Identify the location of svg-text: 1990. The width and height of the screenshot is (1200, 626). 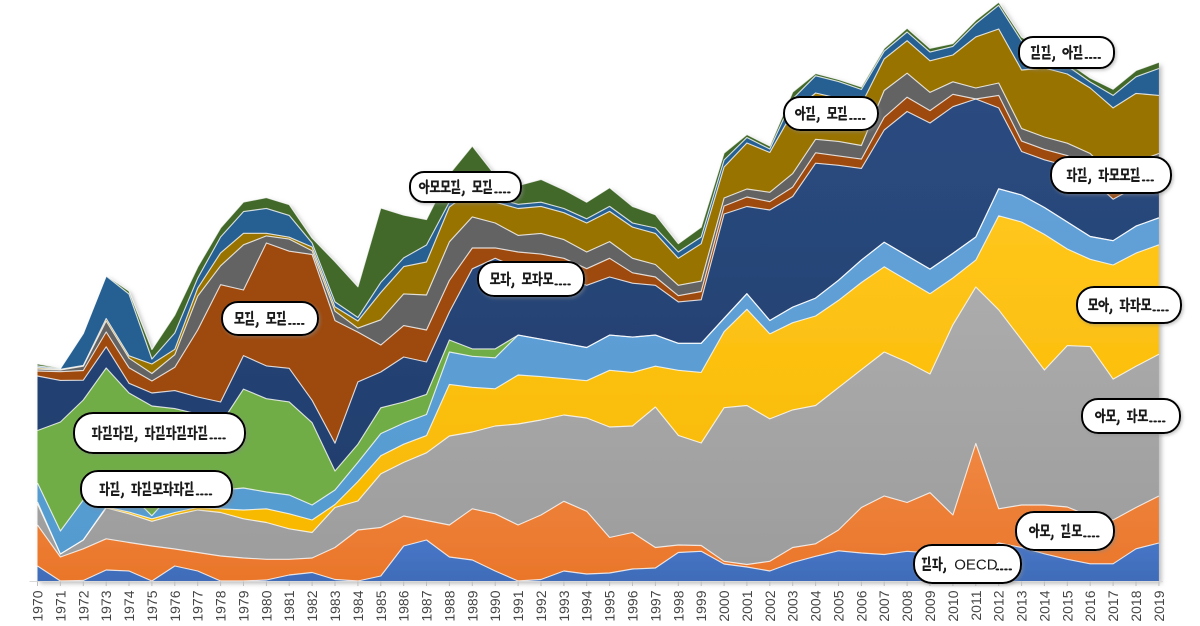
(495, 605).